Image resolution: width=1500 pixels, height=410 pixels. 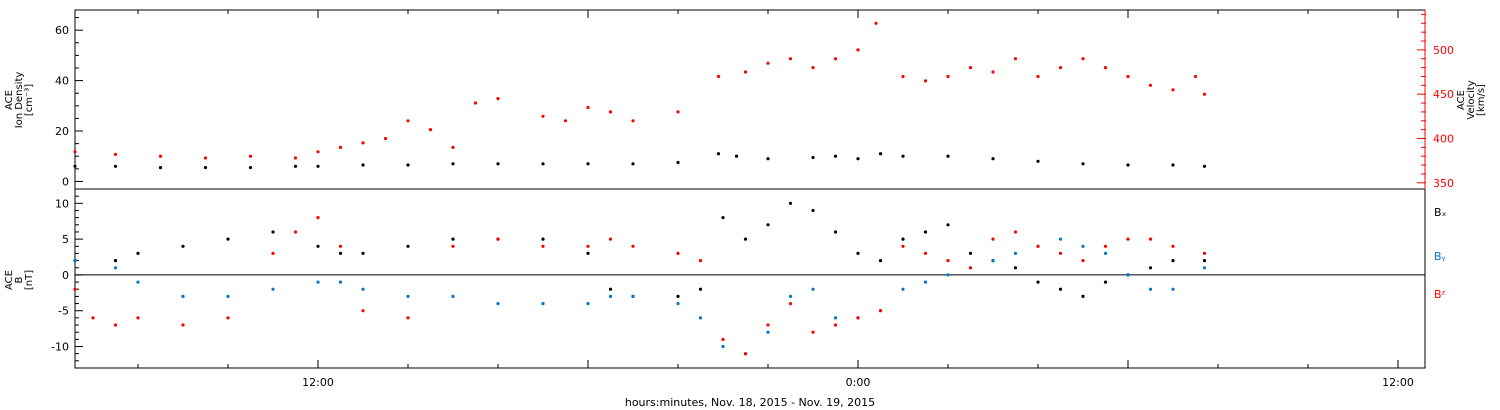 What do you see at coordinates (62, 81) in the screenshot?
I see `top-y-tick-label: 40` at bounding box center [62, 81].